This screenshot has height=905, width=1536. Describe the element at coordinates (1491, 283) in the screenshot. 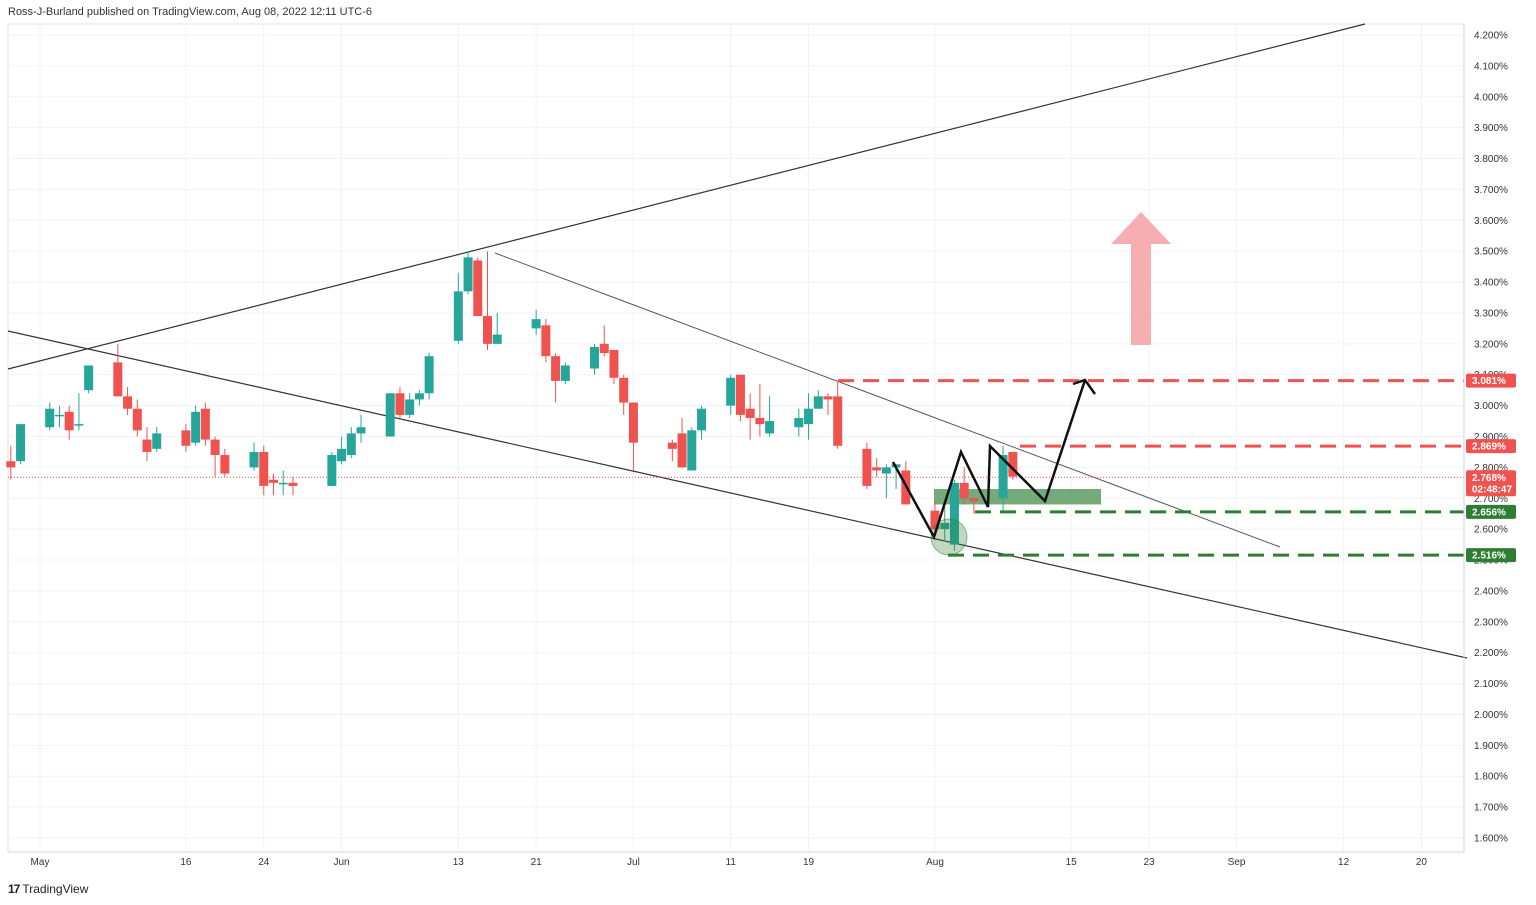

I see `y-tick-label: 3.400%` at that location.